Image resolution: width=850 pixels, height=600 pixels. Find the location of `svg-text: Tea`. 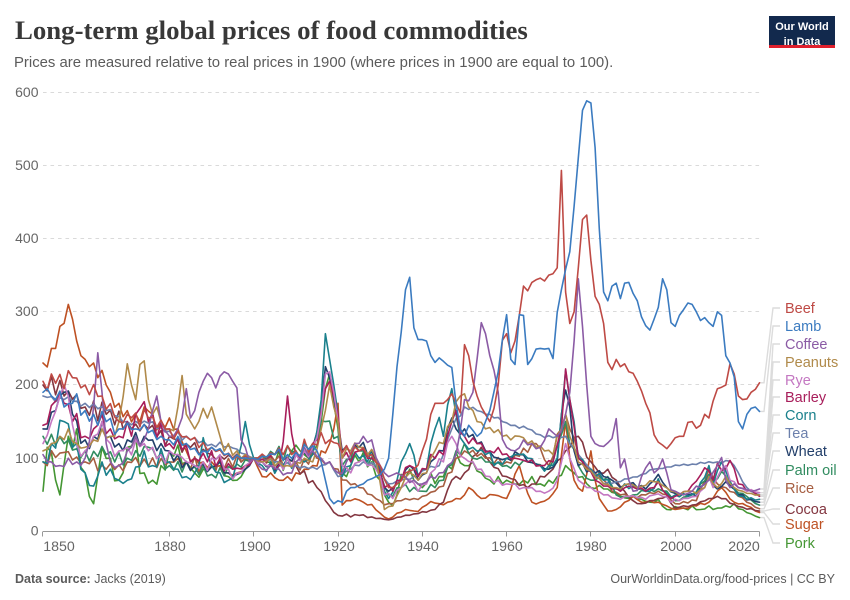

svg-text: Tea is located at coordinates (797, 434).